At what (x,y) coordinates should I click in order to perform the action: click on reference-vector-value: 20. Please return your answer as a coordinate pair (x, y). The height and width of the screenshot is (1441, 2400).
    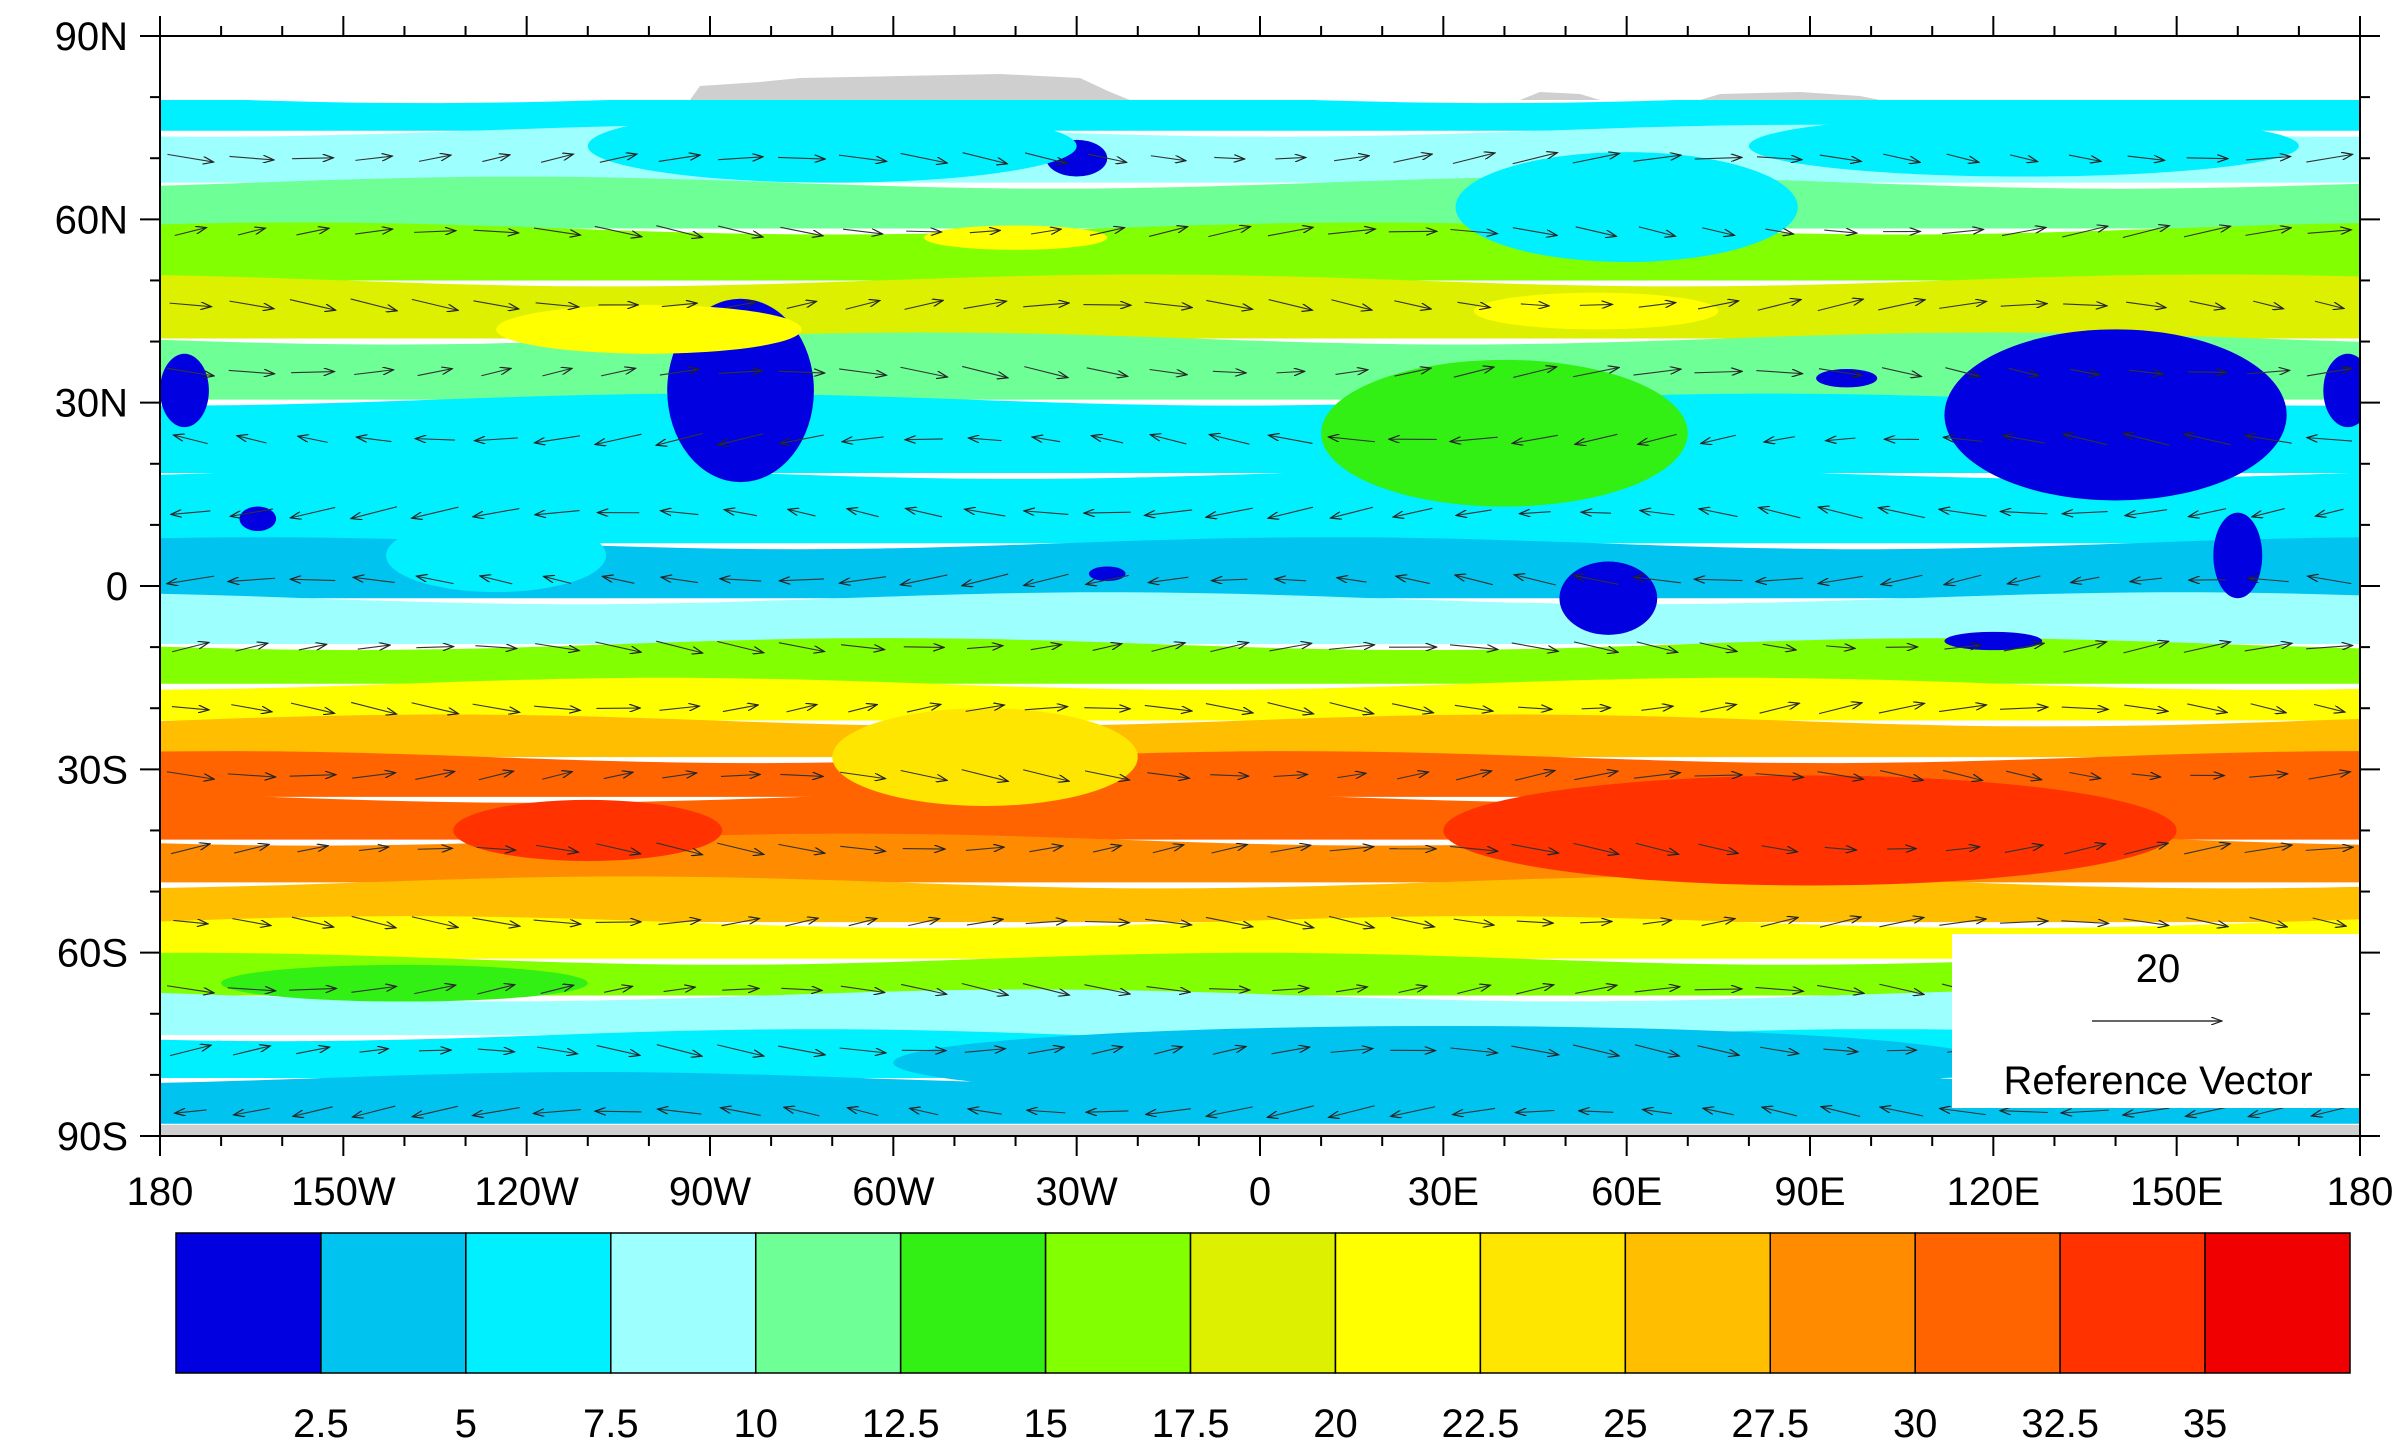
    Looking at the image, I should click on (2158, 969).